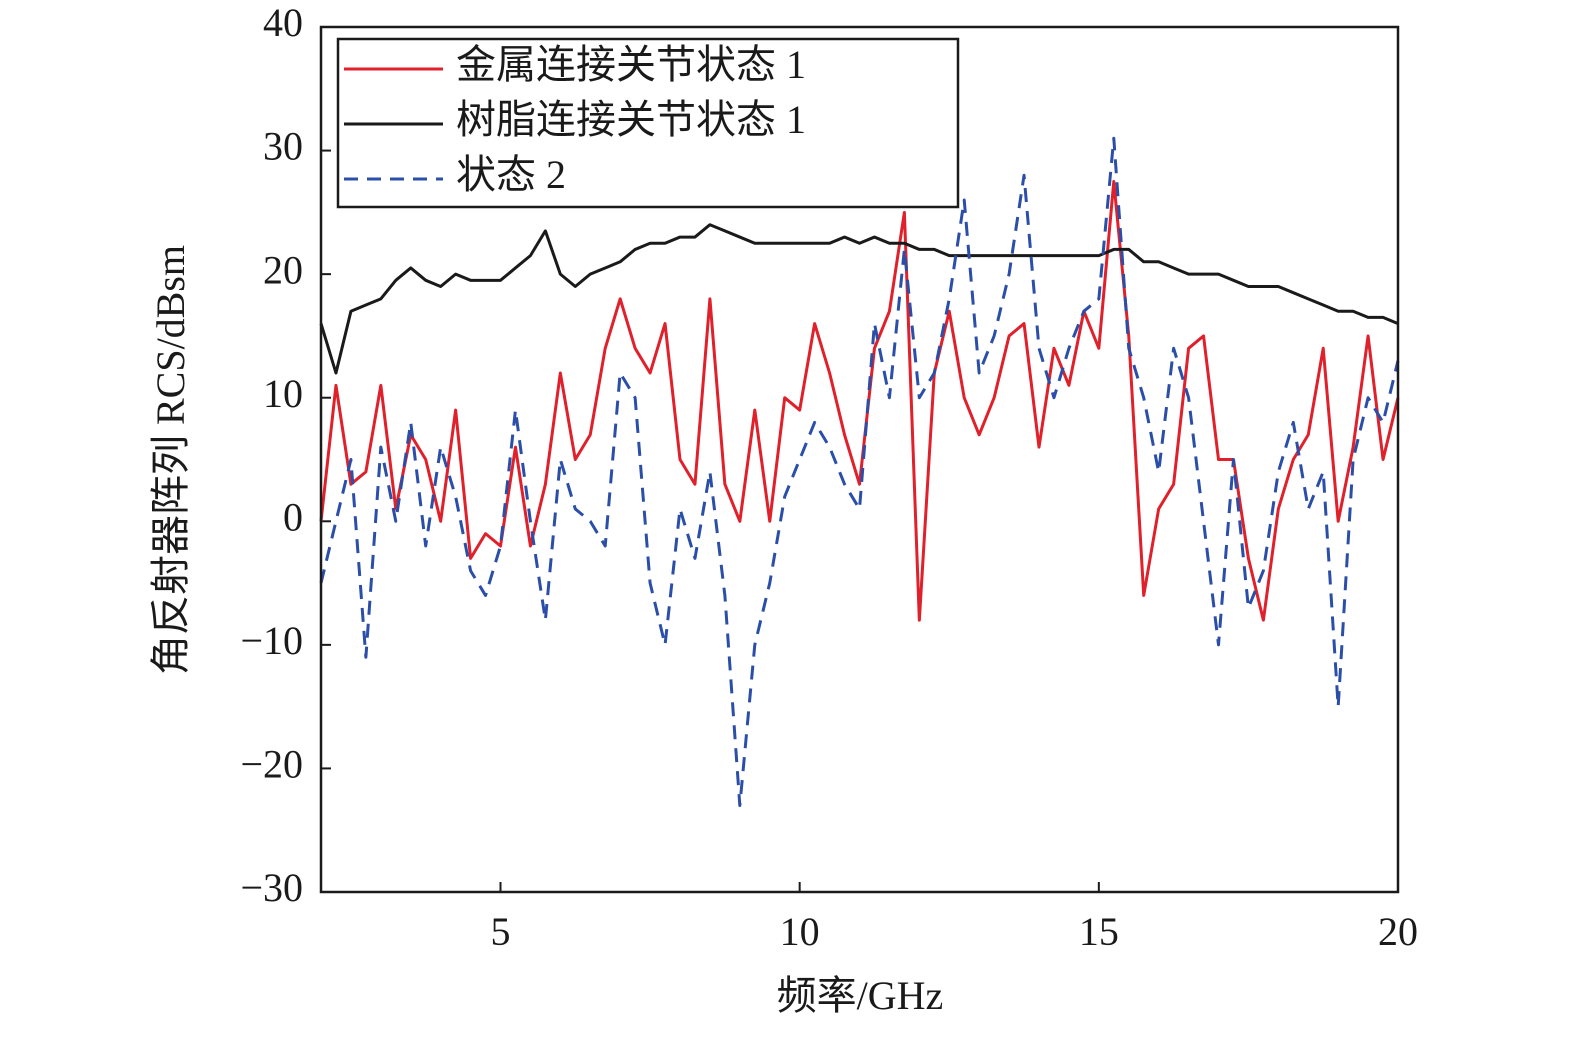  What do you see at coordinates (293, 516) in the screenshot?
I see `y-tick-label: 0` at bounding box center [293, 516].